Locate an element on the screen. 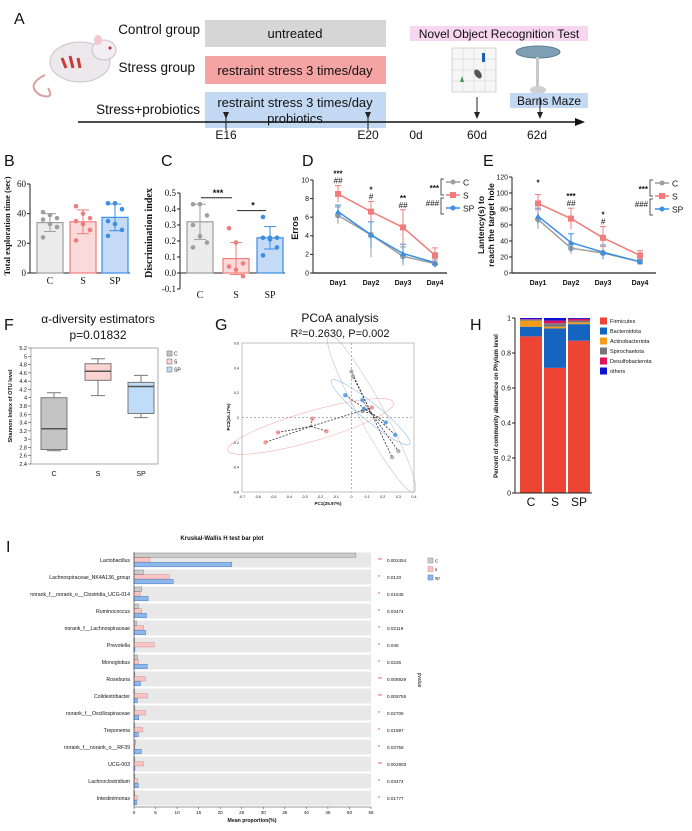 The width and height of the screenshot is (692, 831). stack-segment-SP-Bacteroidota is located at coordinates (579, 332).